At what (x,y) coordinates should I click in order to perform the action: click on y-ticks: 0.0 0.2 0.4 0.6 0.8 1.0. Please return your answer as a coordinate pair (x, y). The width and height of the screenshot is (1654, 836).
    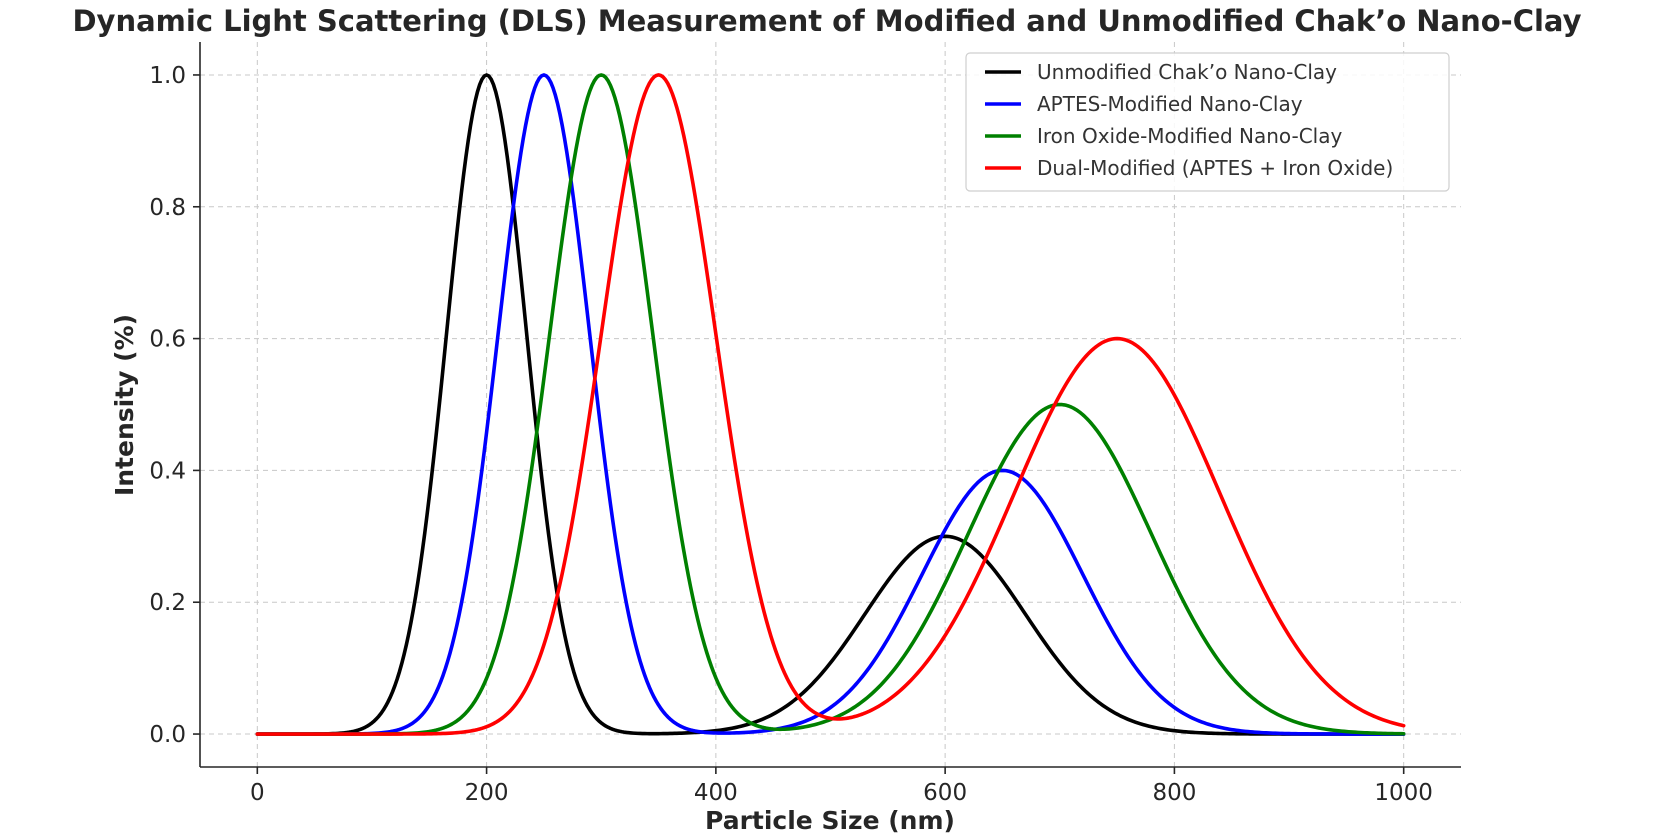
    Looking at the image, I should click on (174, 405).